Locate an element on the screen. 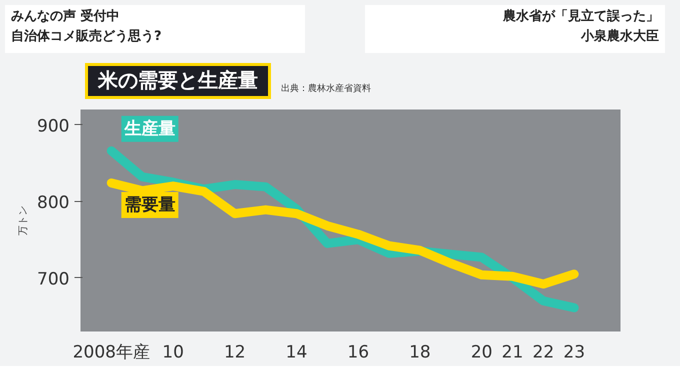  x-tick-label: 10 is located at coordinates (173, 352).